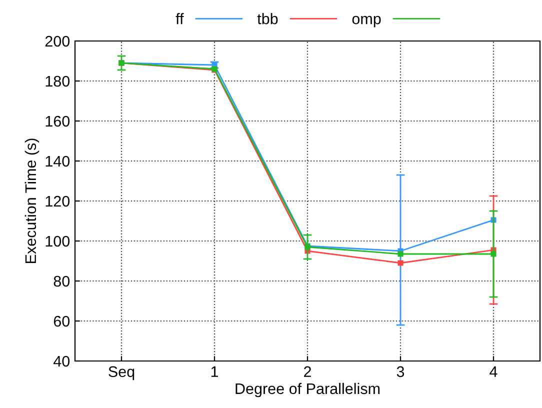 This screenshot has height=408, width=542. I want to click on x-axis-title: Degree of Parallelism, so click(308, 390).